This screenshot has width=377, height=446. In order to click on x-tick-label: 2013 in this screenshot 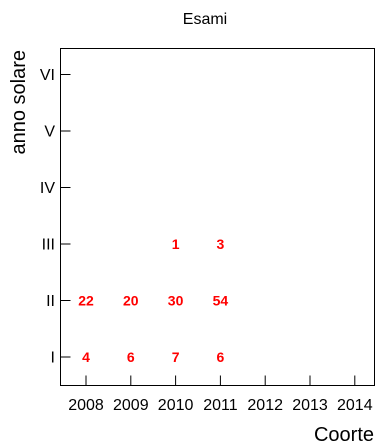, I will do `click(310, 405)`.